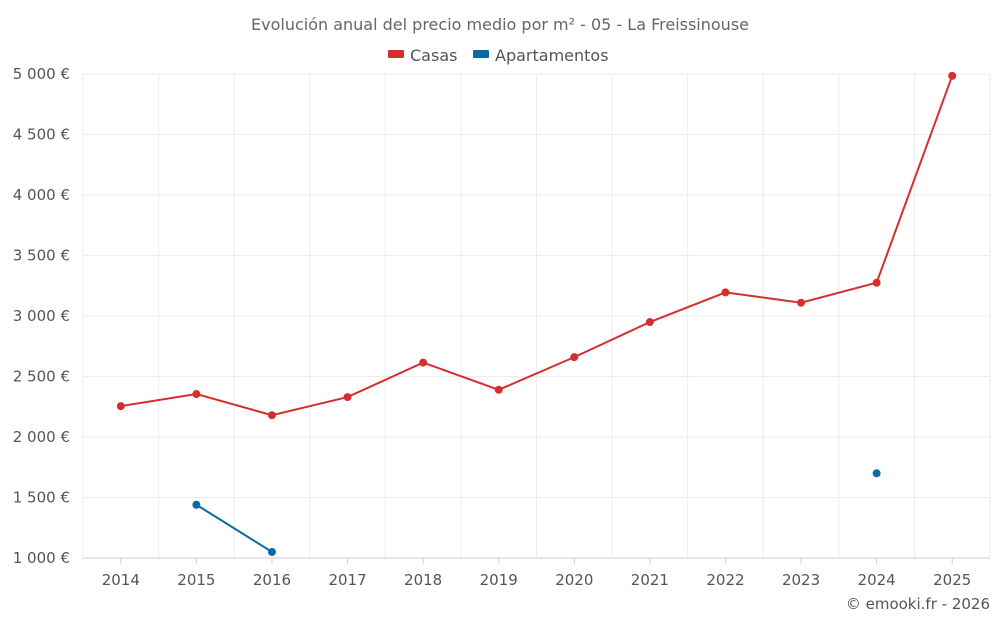 This screenshot has height=625, width=1000. Describe the element at coordinates (396, 54) in the screenshot. I see `legend-swatch-casas` at that location.